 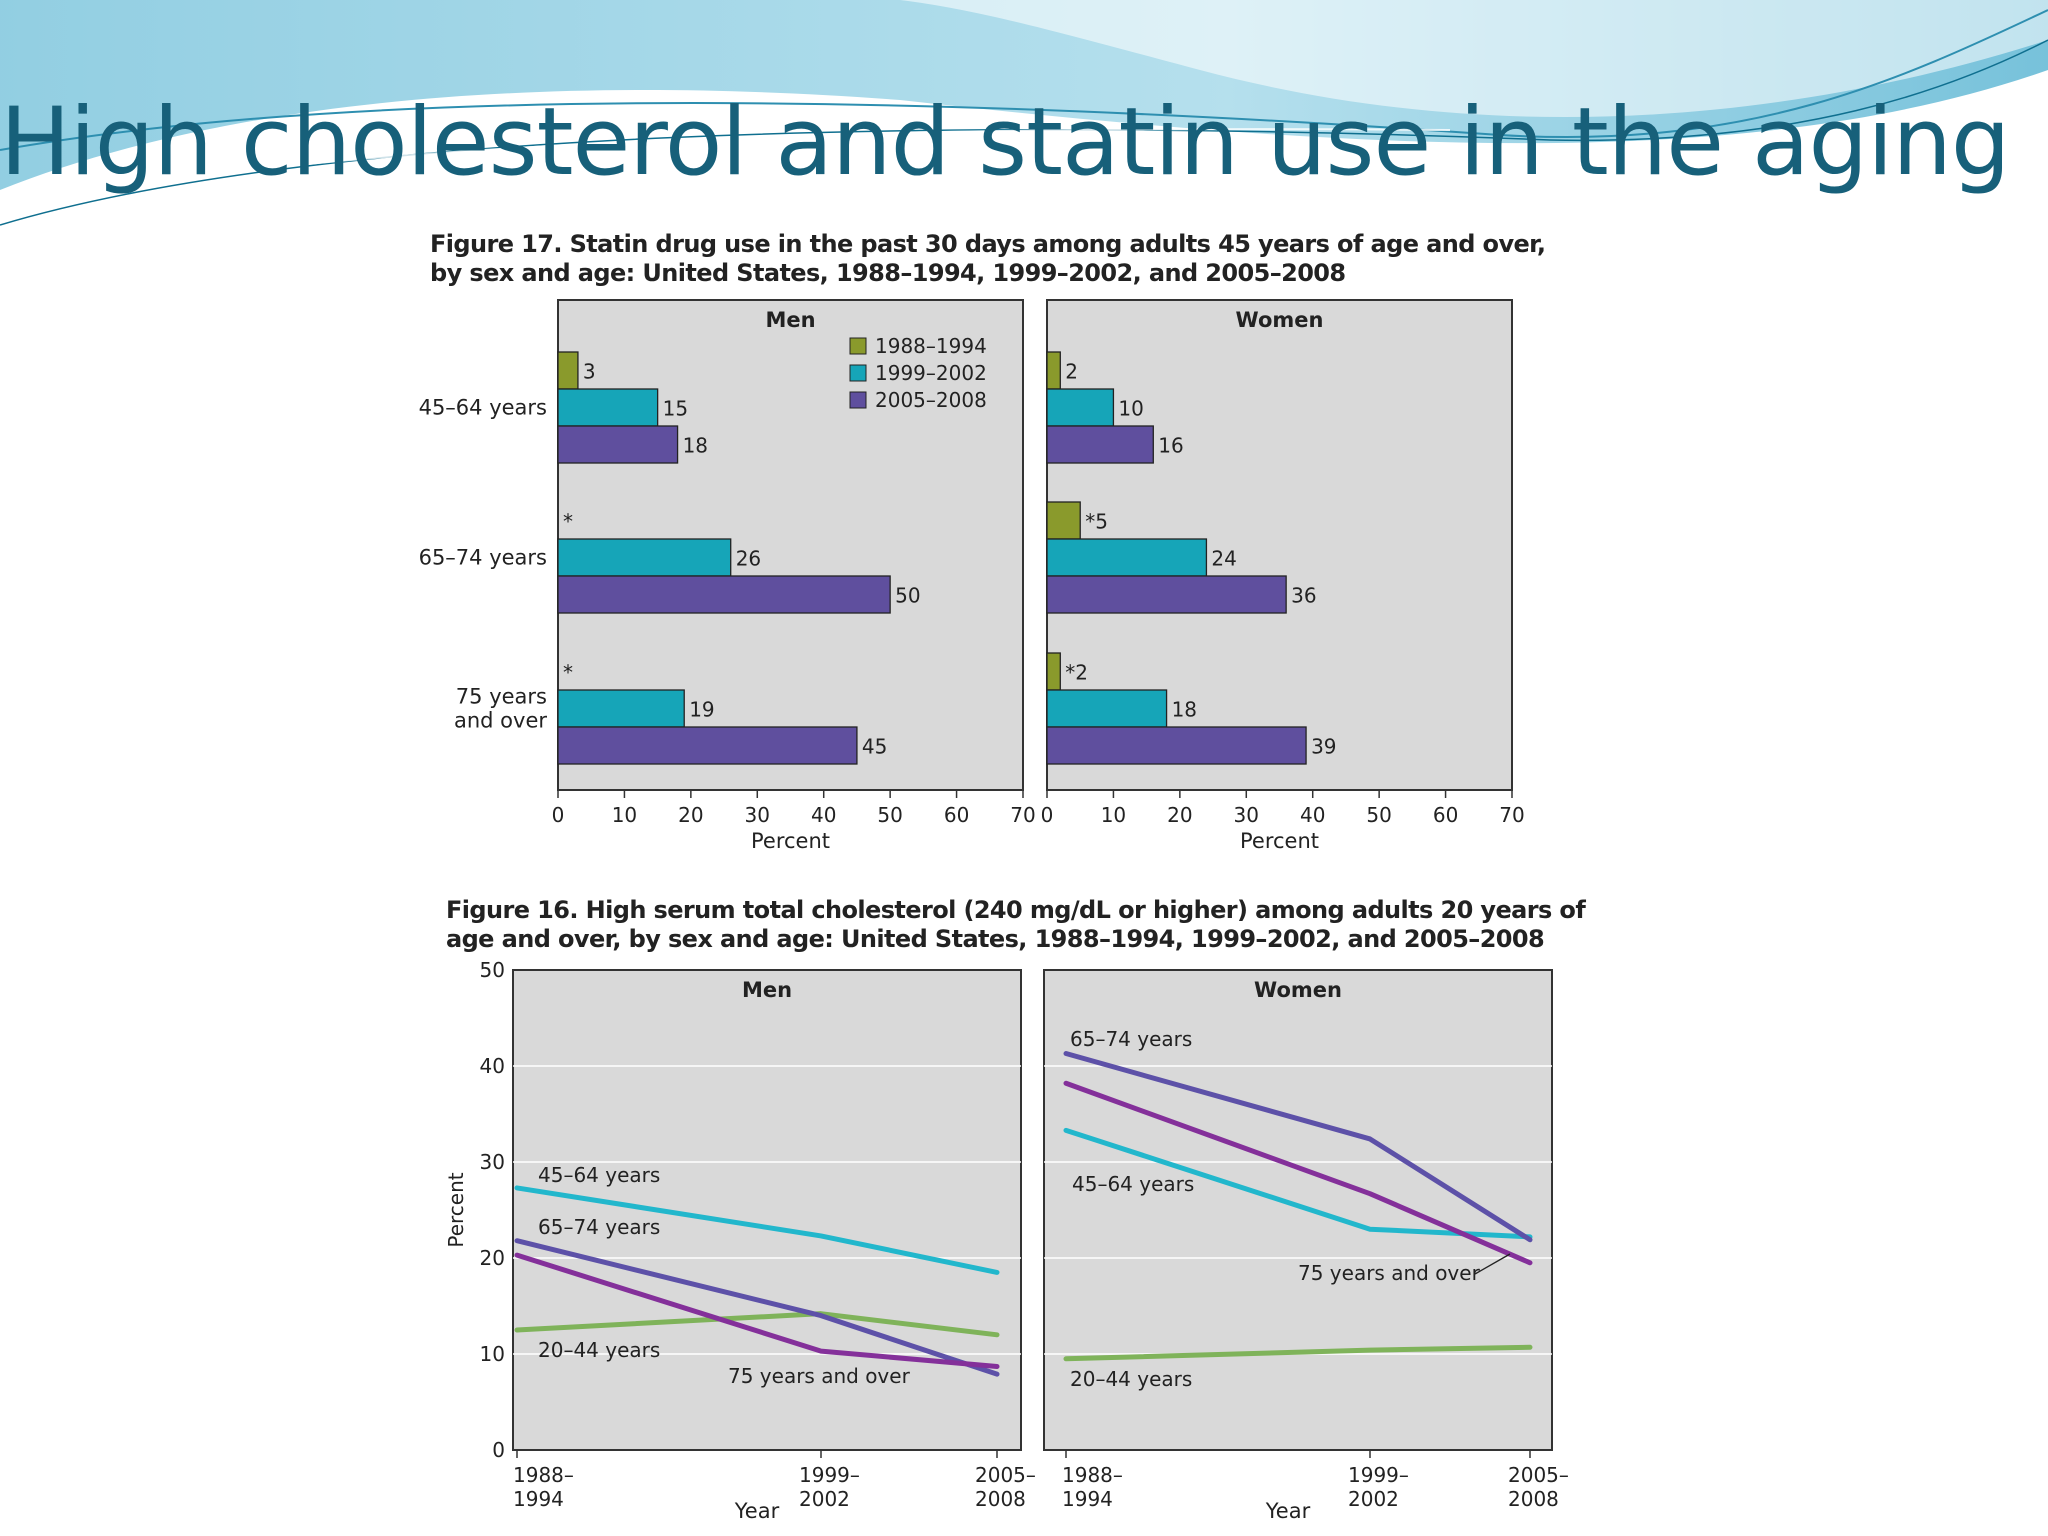 What do you see at coordinates (1511, 815) in the screenshot?
I see `fig17-x-tick-label: 70` at bounding box center [1511, 815].